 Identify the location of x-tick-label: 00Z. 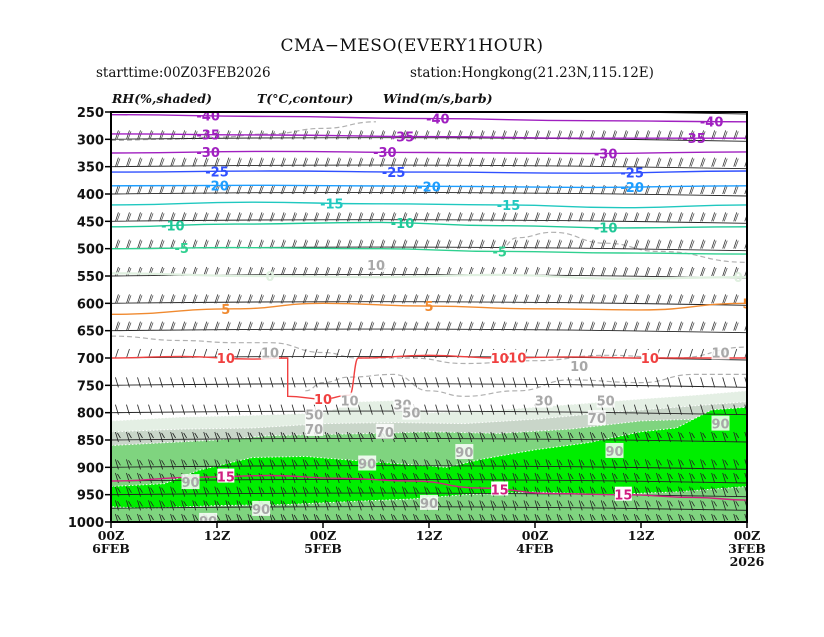
(111, 535).